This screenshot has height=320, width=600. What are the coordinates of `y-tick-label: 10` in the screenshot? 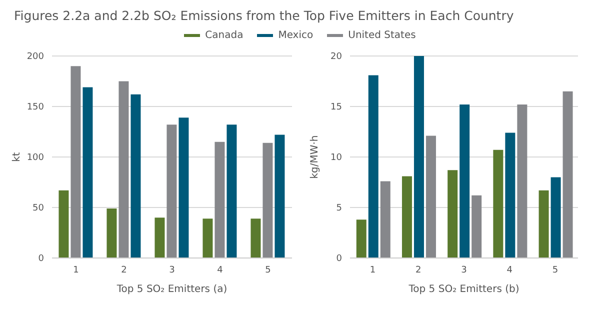 It's located at (336, 158).